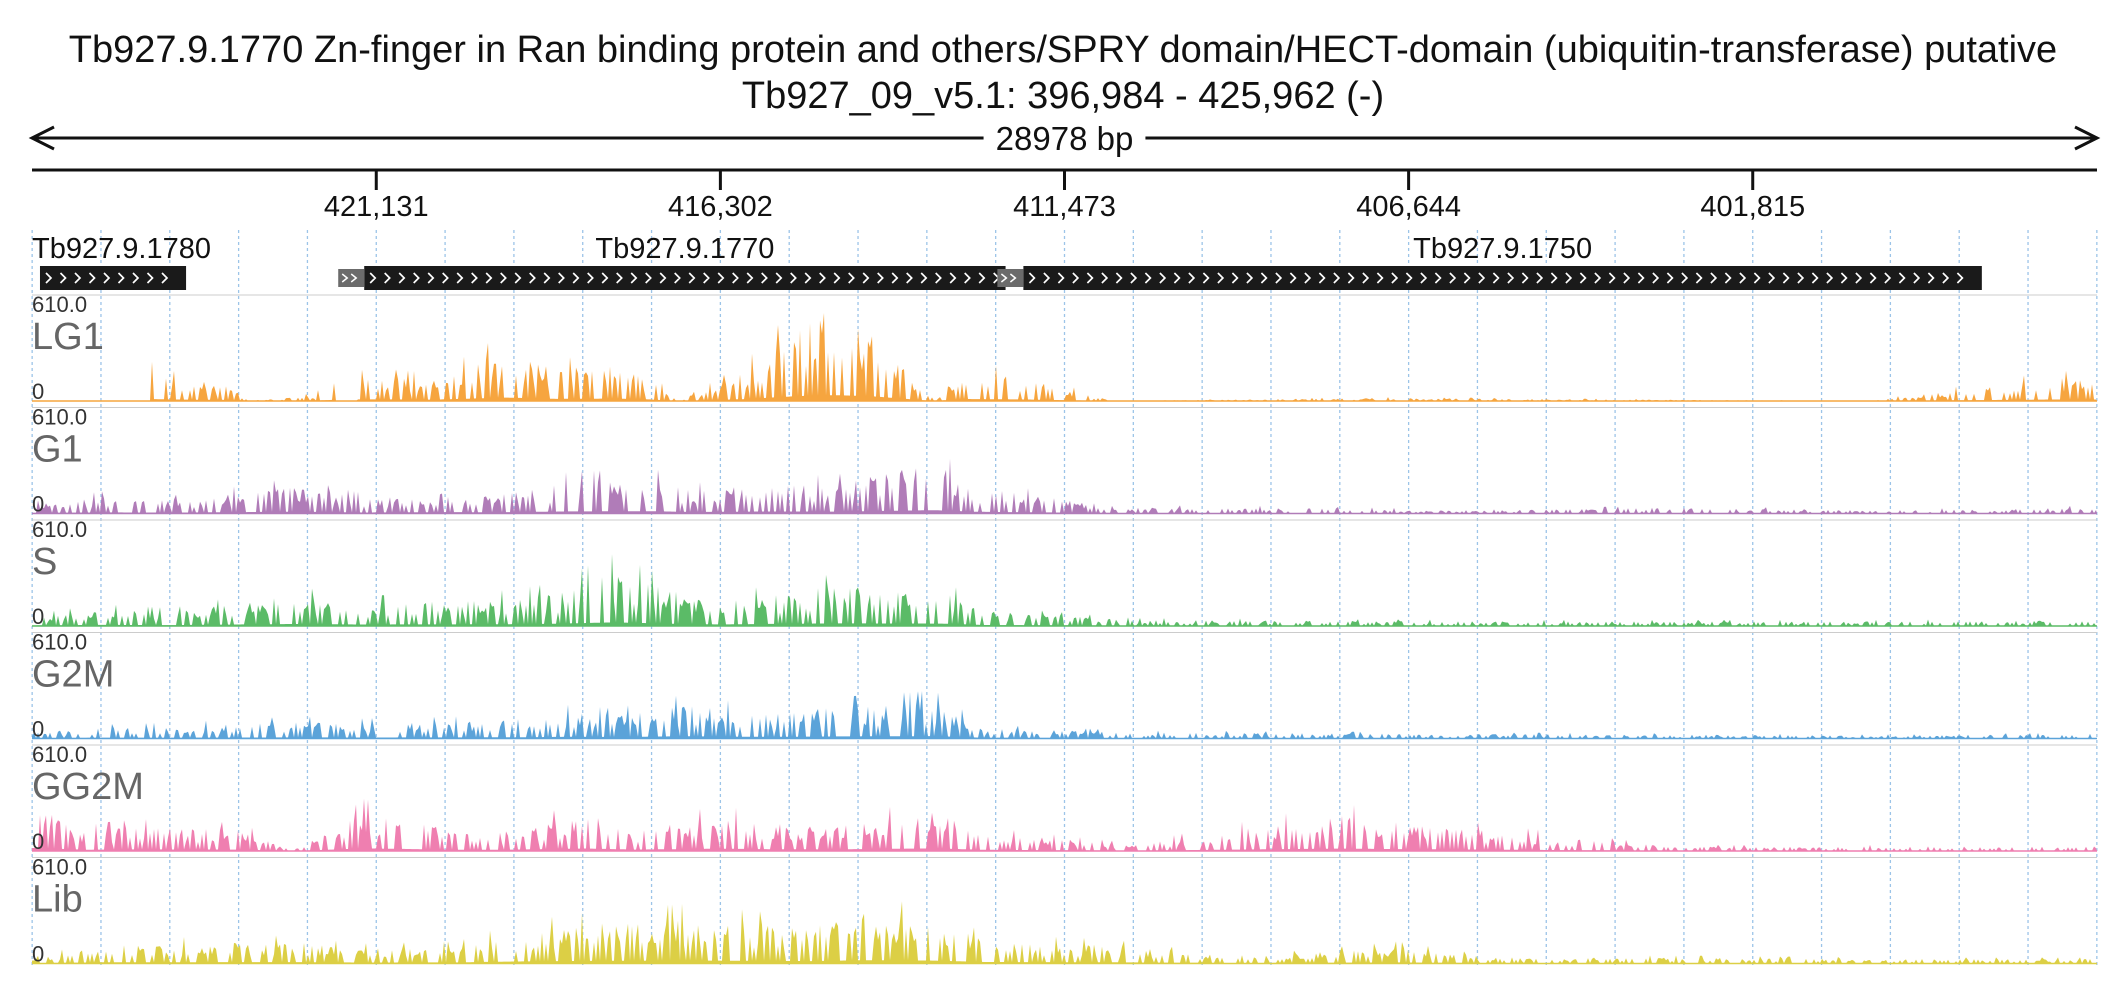 The width and height of the screenshot is (2126, 1000). I want to click on span-label-background, so click(1064, 137).